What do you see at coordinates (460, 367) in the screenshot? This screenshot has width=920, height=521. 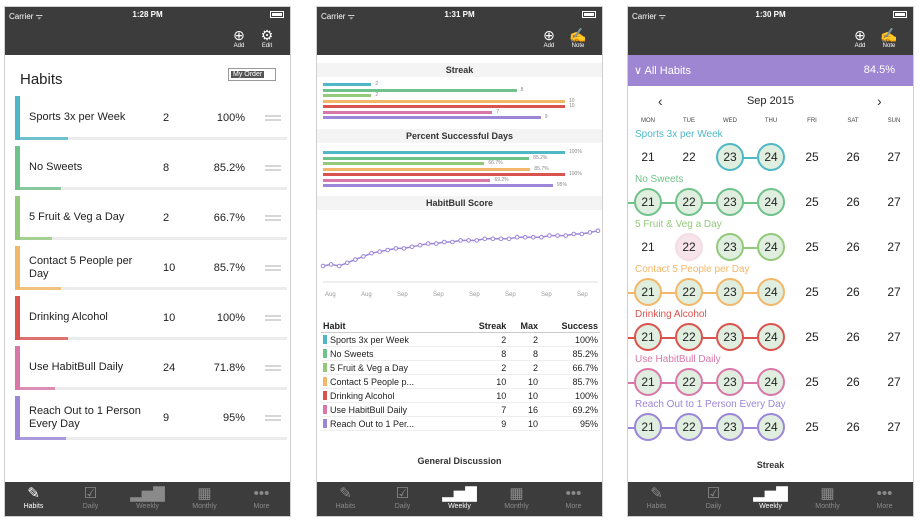 I see `table-row: 5 Fruit & Veg a Day 2 2 66.7%` at bounding box center [460, 367].